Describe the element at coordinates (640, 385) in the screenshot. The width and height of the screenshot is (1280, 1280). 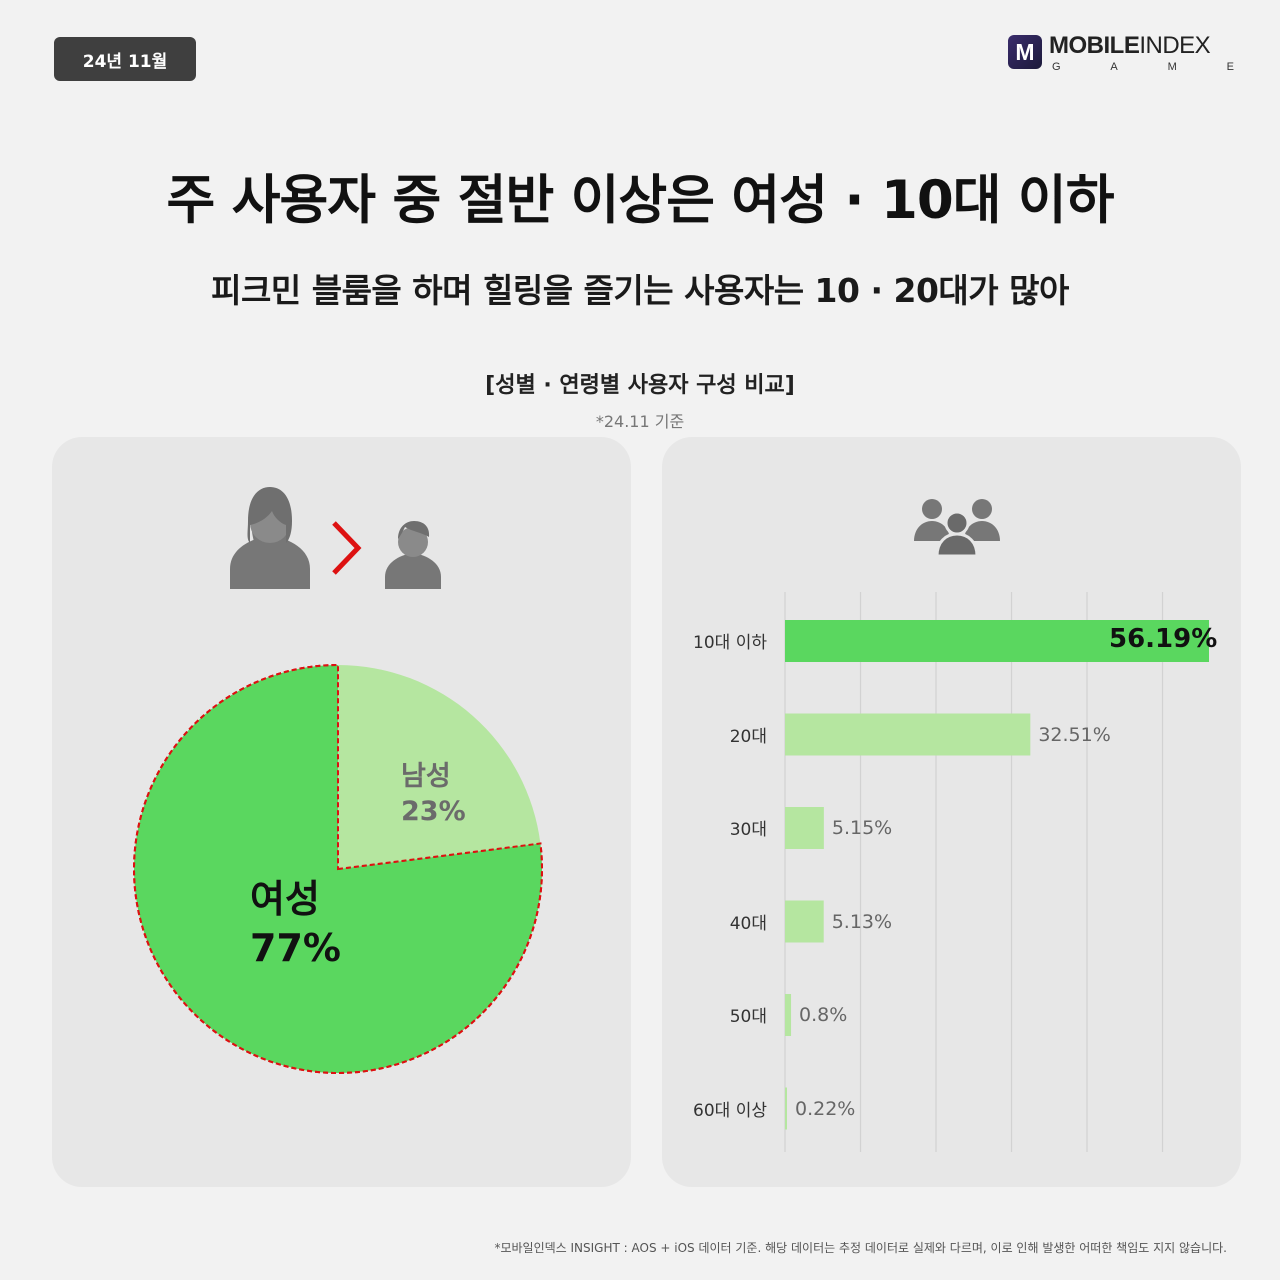
I see `chart-title: [성별 · 연령별 사용자 구성 비교]` at that location.